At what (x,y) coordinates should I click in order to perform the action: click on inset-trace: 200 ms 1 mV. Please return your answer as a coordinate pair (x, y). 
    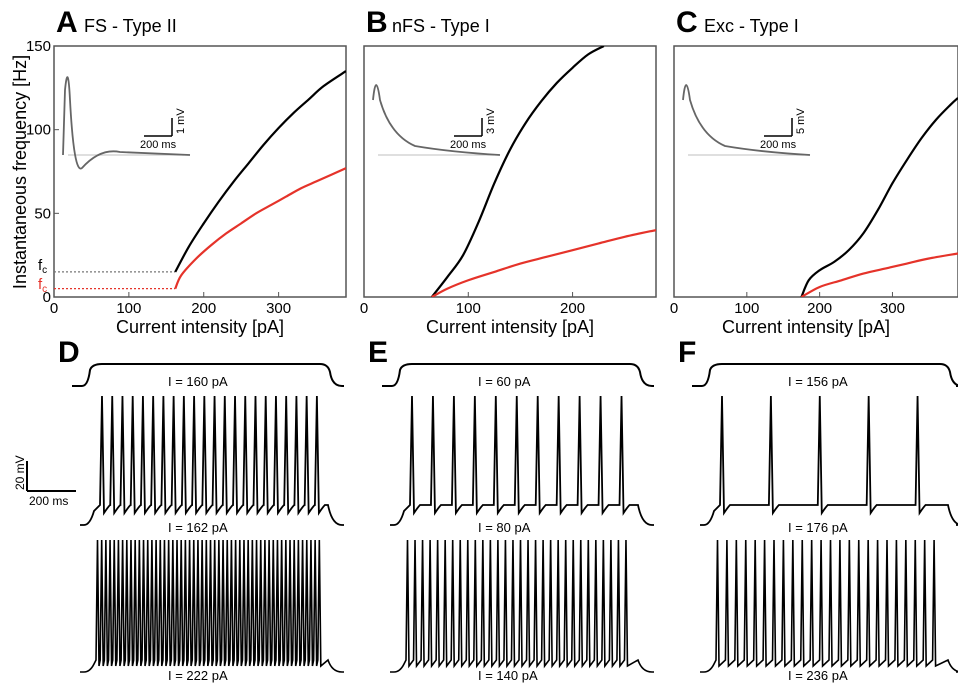
    Looking at the image, I should click on (126, 123).